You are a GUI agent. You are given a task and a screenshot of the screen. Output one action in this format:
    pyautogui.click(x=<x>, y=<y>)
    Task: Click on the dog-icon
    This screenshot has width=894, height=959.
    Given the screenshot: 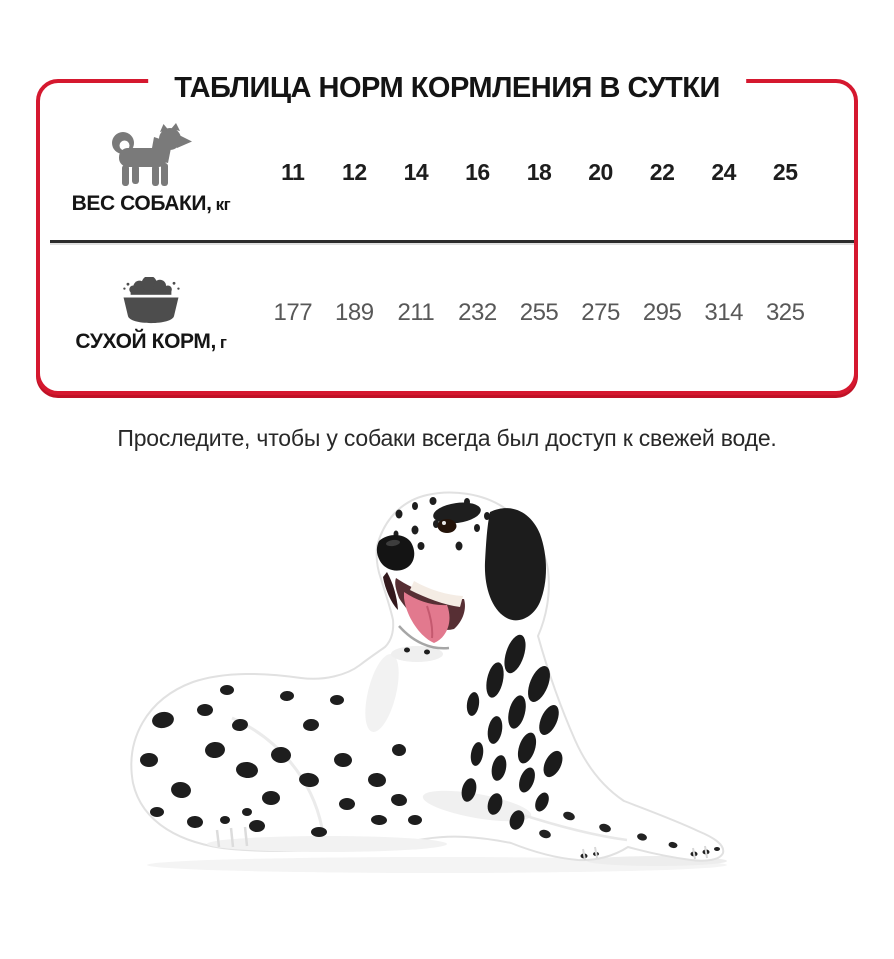 What is the action you would take?
    pyautogui.click(x=151, y=155)
    